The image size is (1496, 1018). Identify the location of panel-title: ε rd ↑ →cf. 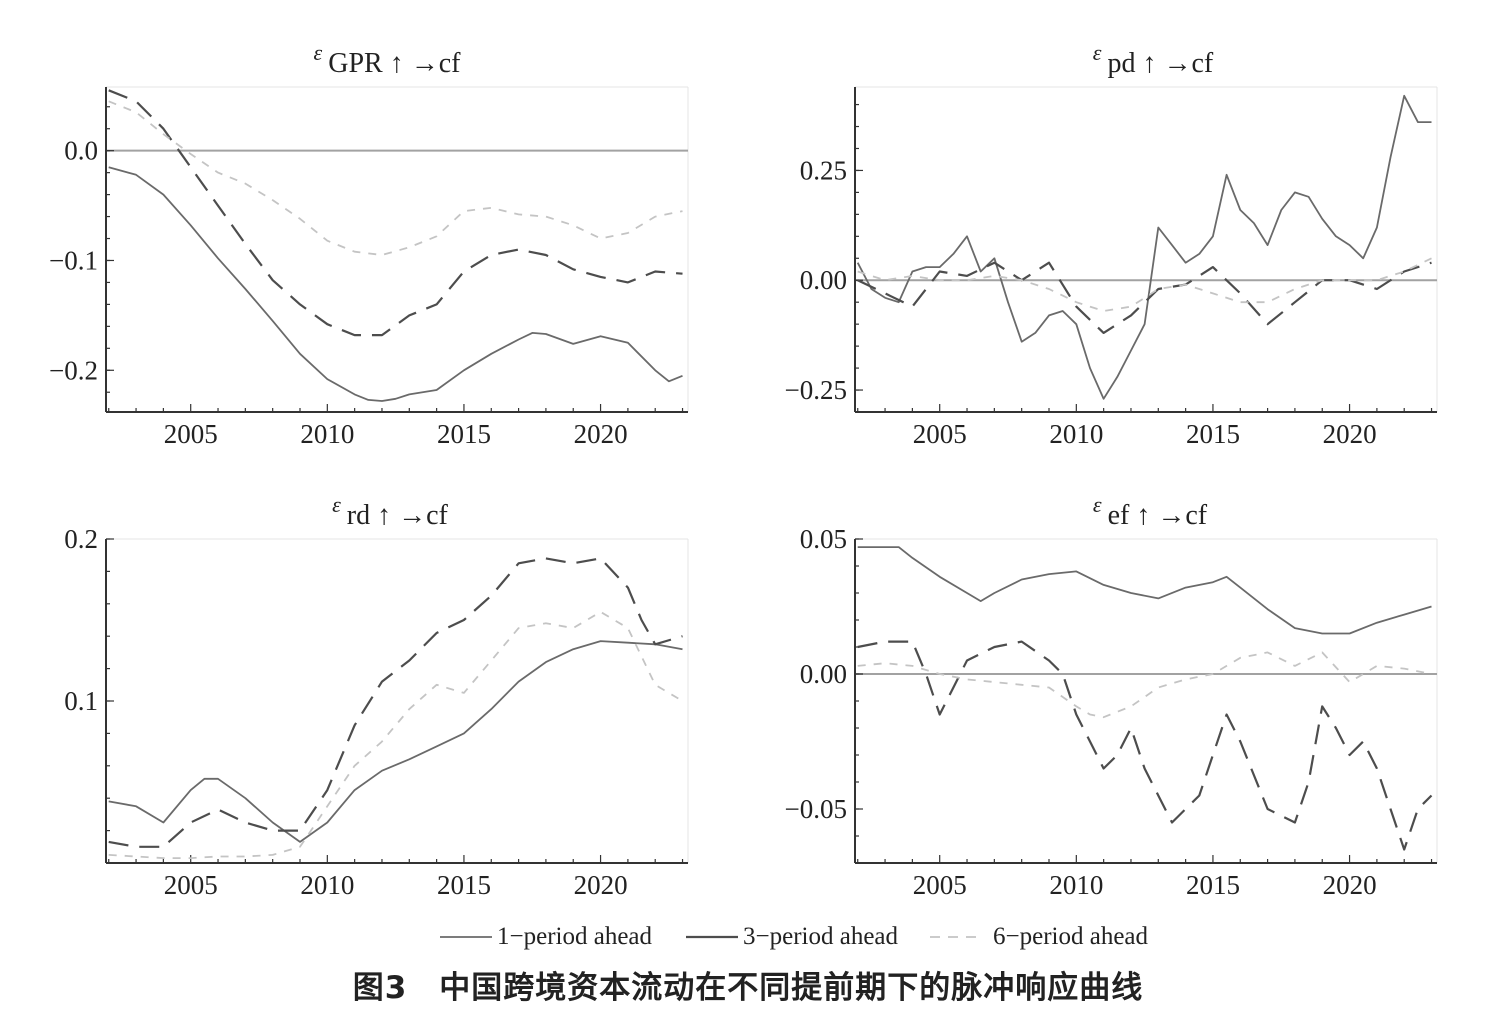
(390, 511).